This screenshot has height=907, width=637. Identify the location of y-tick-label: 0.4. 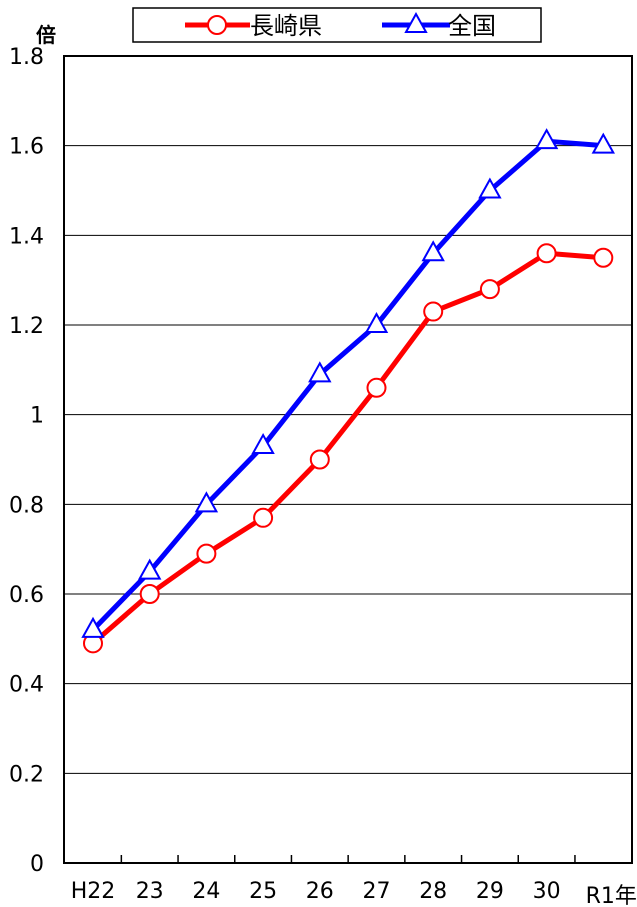
(26, 685).